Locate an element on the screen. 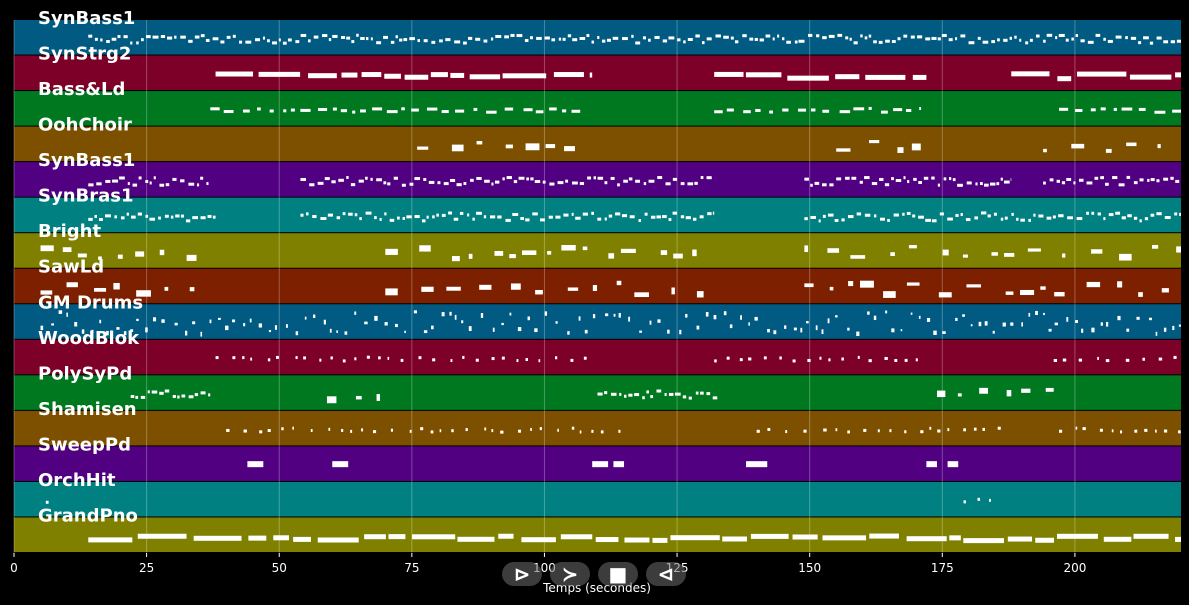 The image size is (1189, 605). first-button: ⊳ is located at coordinates (522, 574).